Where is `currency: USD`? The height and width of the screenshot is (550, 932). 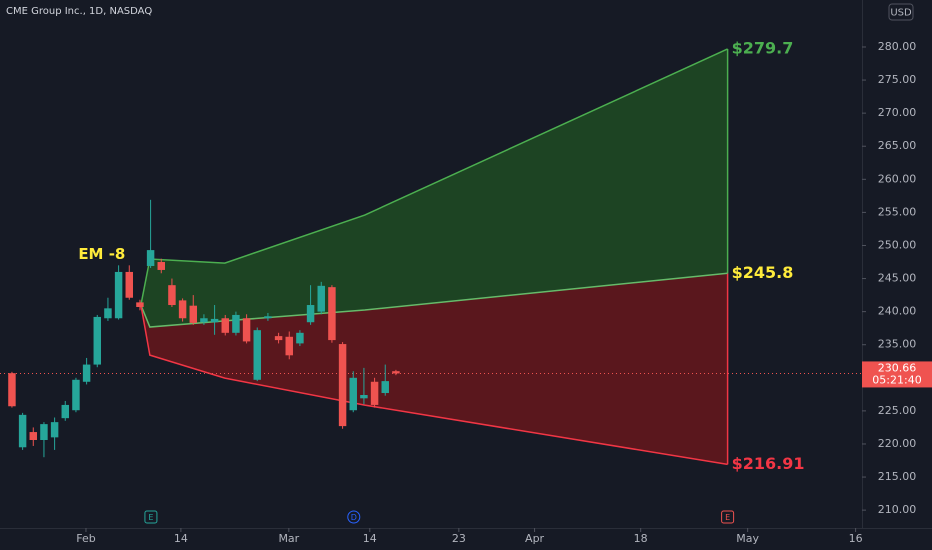
currency: USD is located at coordinates (901, 13).